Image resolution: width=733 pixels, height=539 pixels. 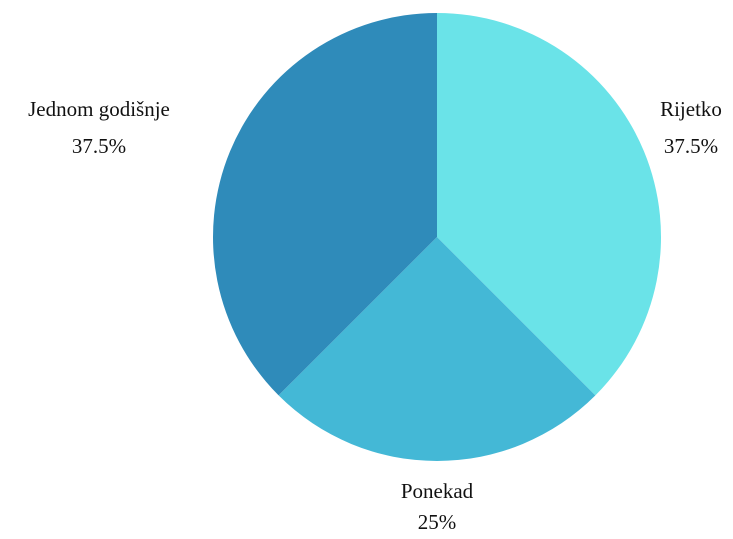 I want to click on slice-label-ponekad: Ponekad, so click(x=437, y=491).